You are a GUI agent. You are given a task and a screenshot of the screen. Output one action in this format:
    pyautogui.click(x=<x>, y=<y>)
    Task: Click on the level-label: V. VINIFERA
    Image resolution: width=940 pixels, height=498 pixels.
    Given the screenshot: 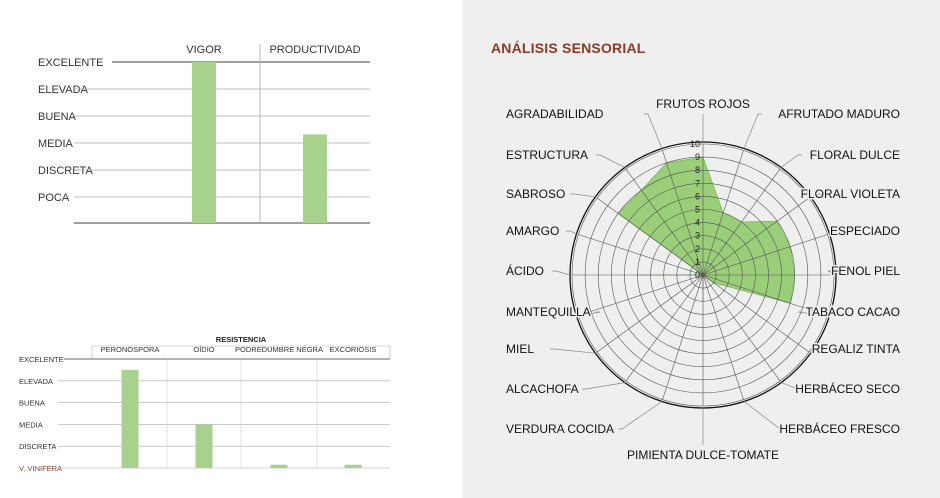 What is the action you would take?
    pyautogui.click(x=40, y=468)
    